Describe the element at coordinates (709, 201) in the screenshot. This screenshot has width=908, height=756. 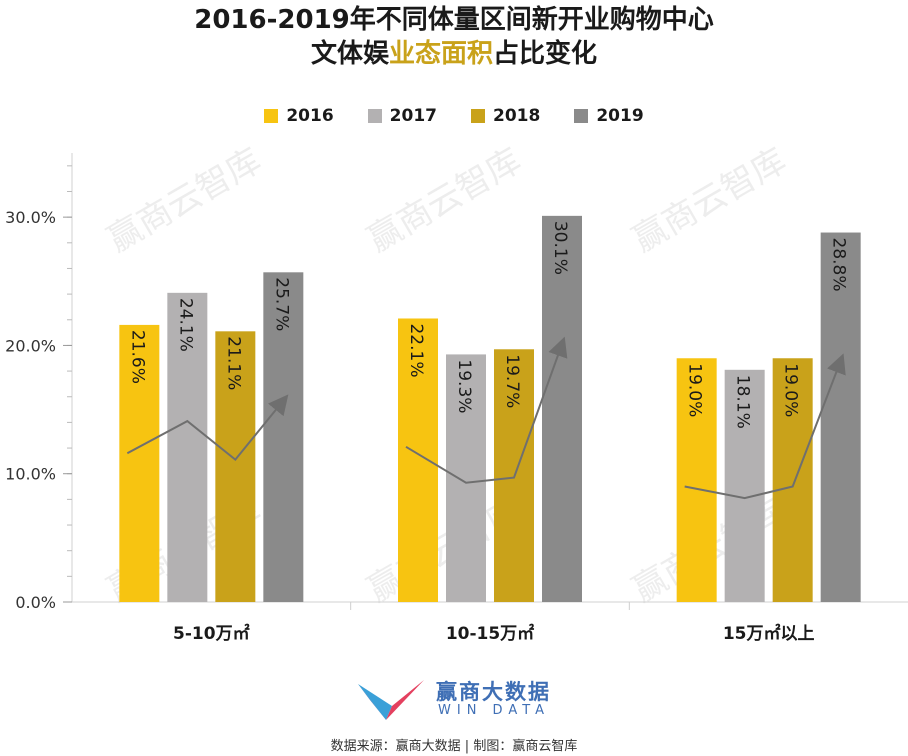
I see `watermark-2: 赢商云智库` at that location.